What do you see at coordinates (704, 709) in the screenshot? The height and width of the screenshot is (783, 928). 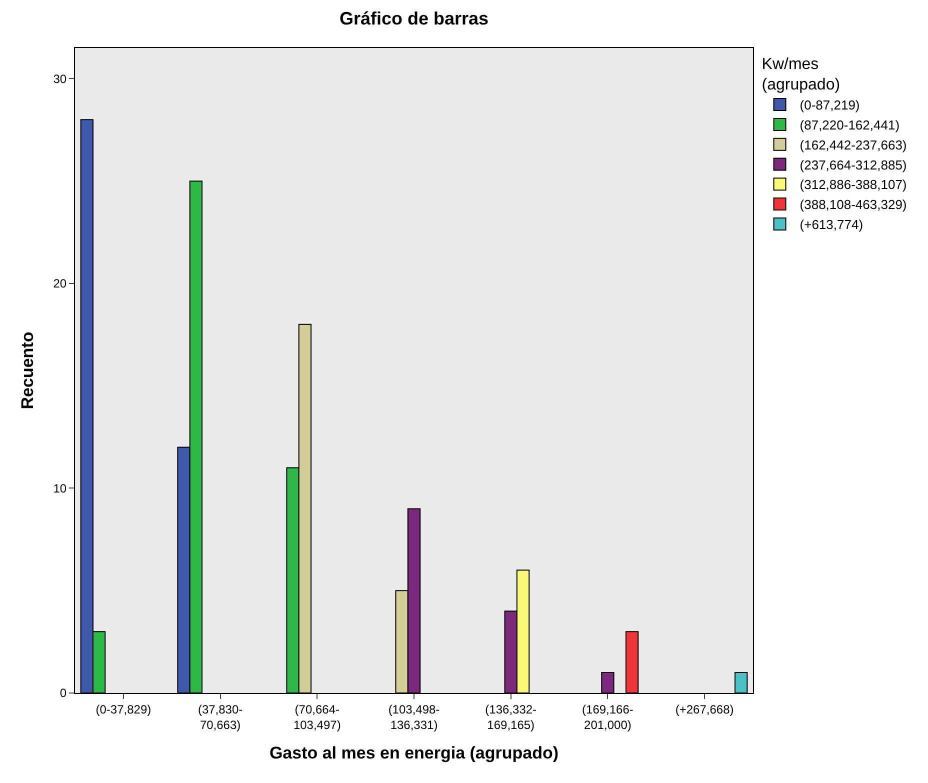 I see `x-tick-label: (+267,668)` at bounding box center [704, 709].